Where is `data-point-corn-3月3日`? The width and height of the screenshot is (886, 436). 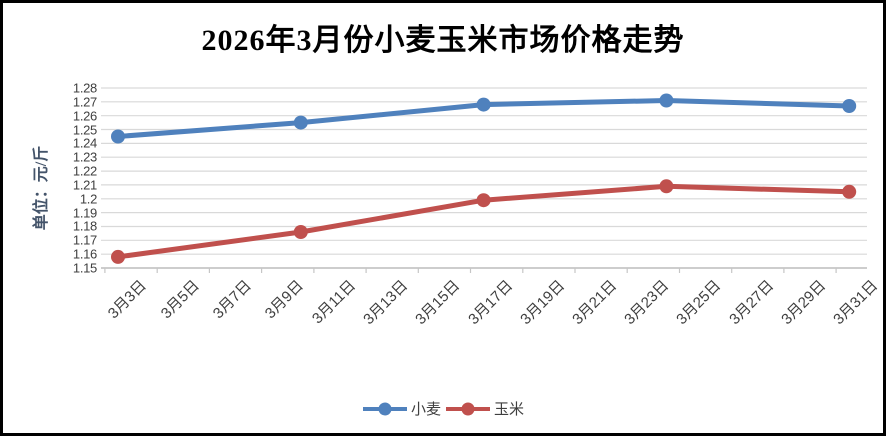 data-point-corn-3月3日 is located at coordinates (118, 256).